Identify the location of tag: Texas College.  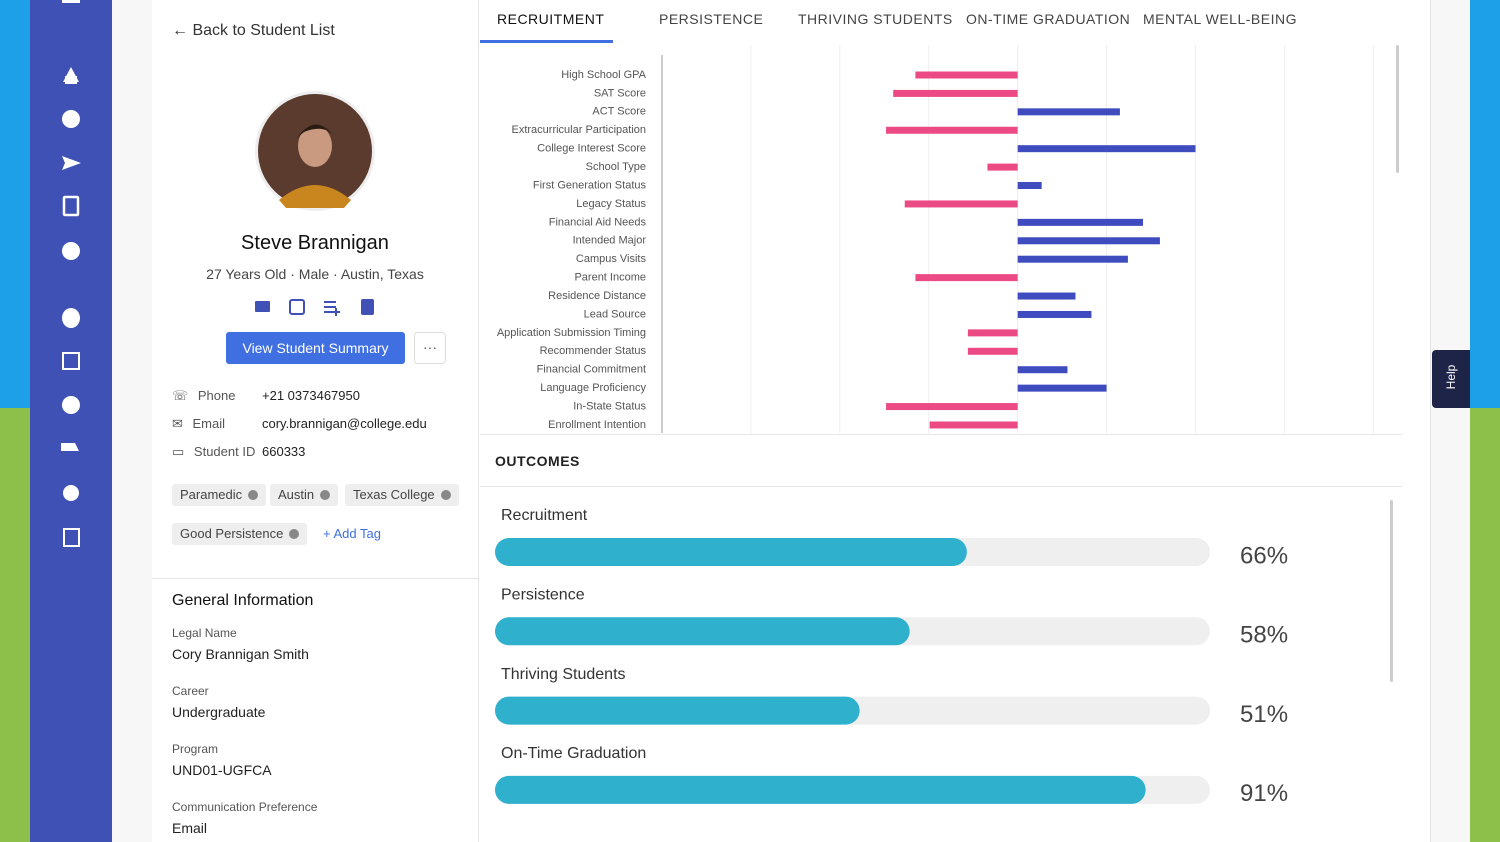
(402, 495).